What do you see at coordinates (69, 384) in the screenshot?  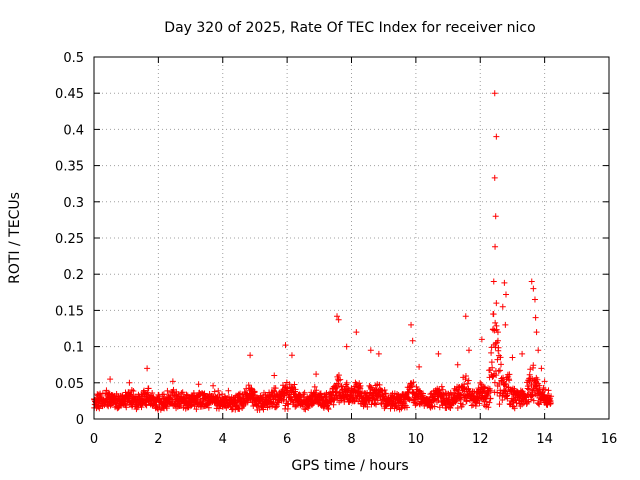 I see `y-tick-label: 0.05` at bounding box center [69, 384].